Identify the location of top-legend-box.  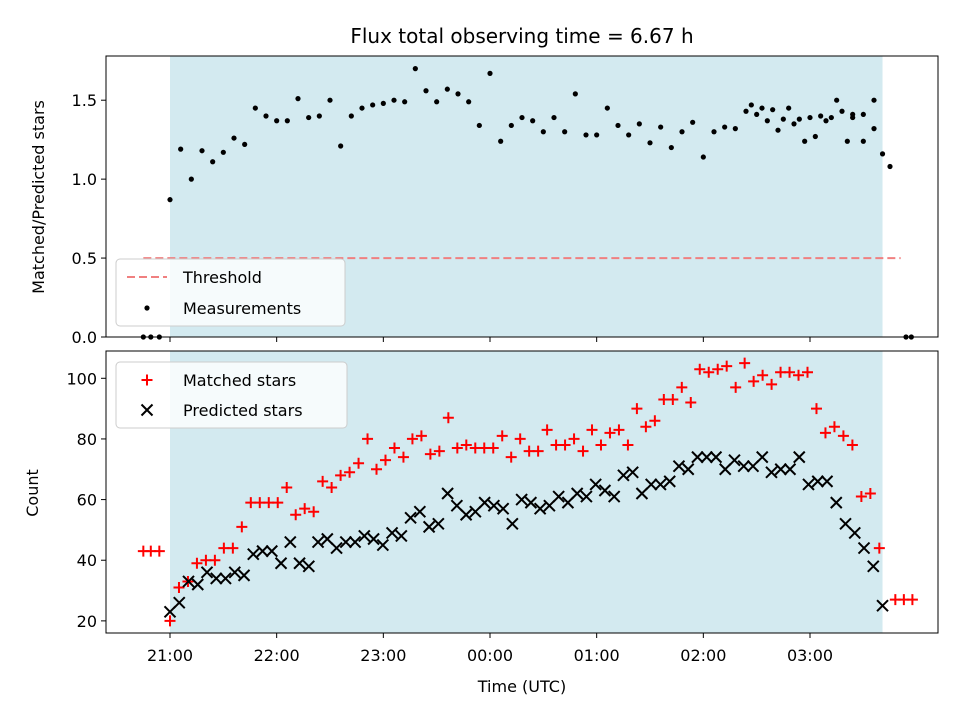
(230, 292).